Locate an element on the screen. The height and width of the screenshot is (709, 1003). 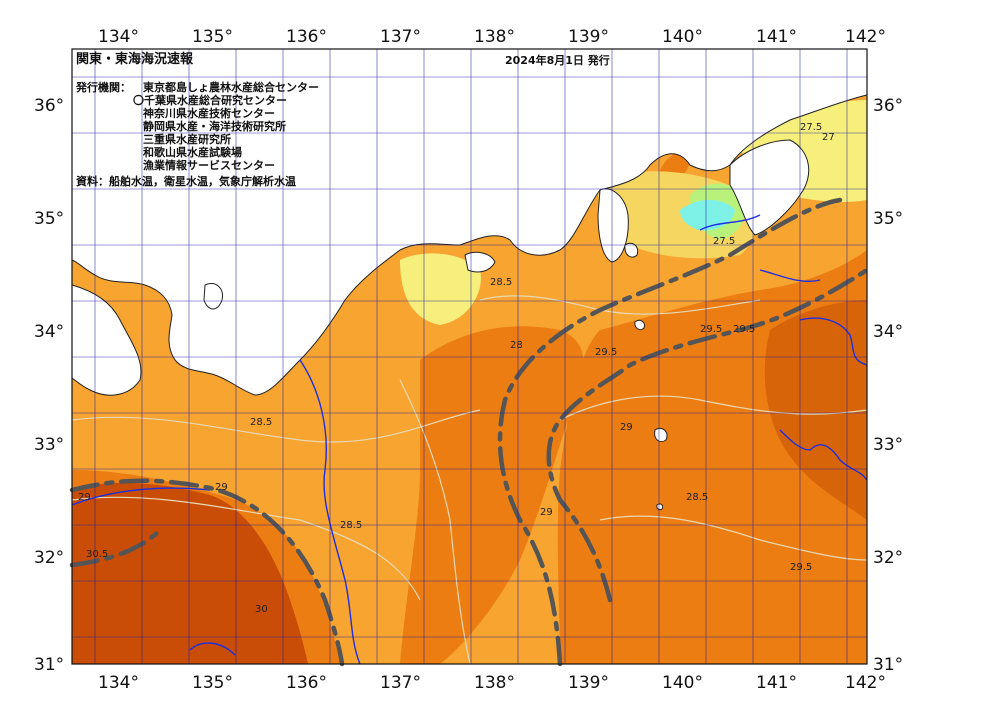
issuer-item: 神奈川県水産技術センター is located at coordinates (209, 113).